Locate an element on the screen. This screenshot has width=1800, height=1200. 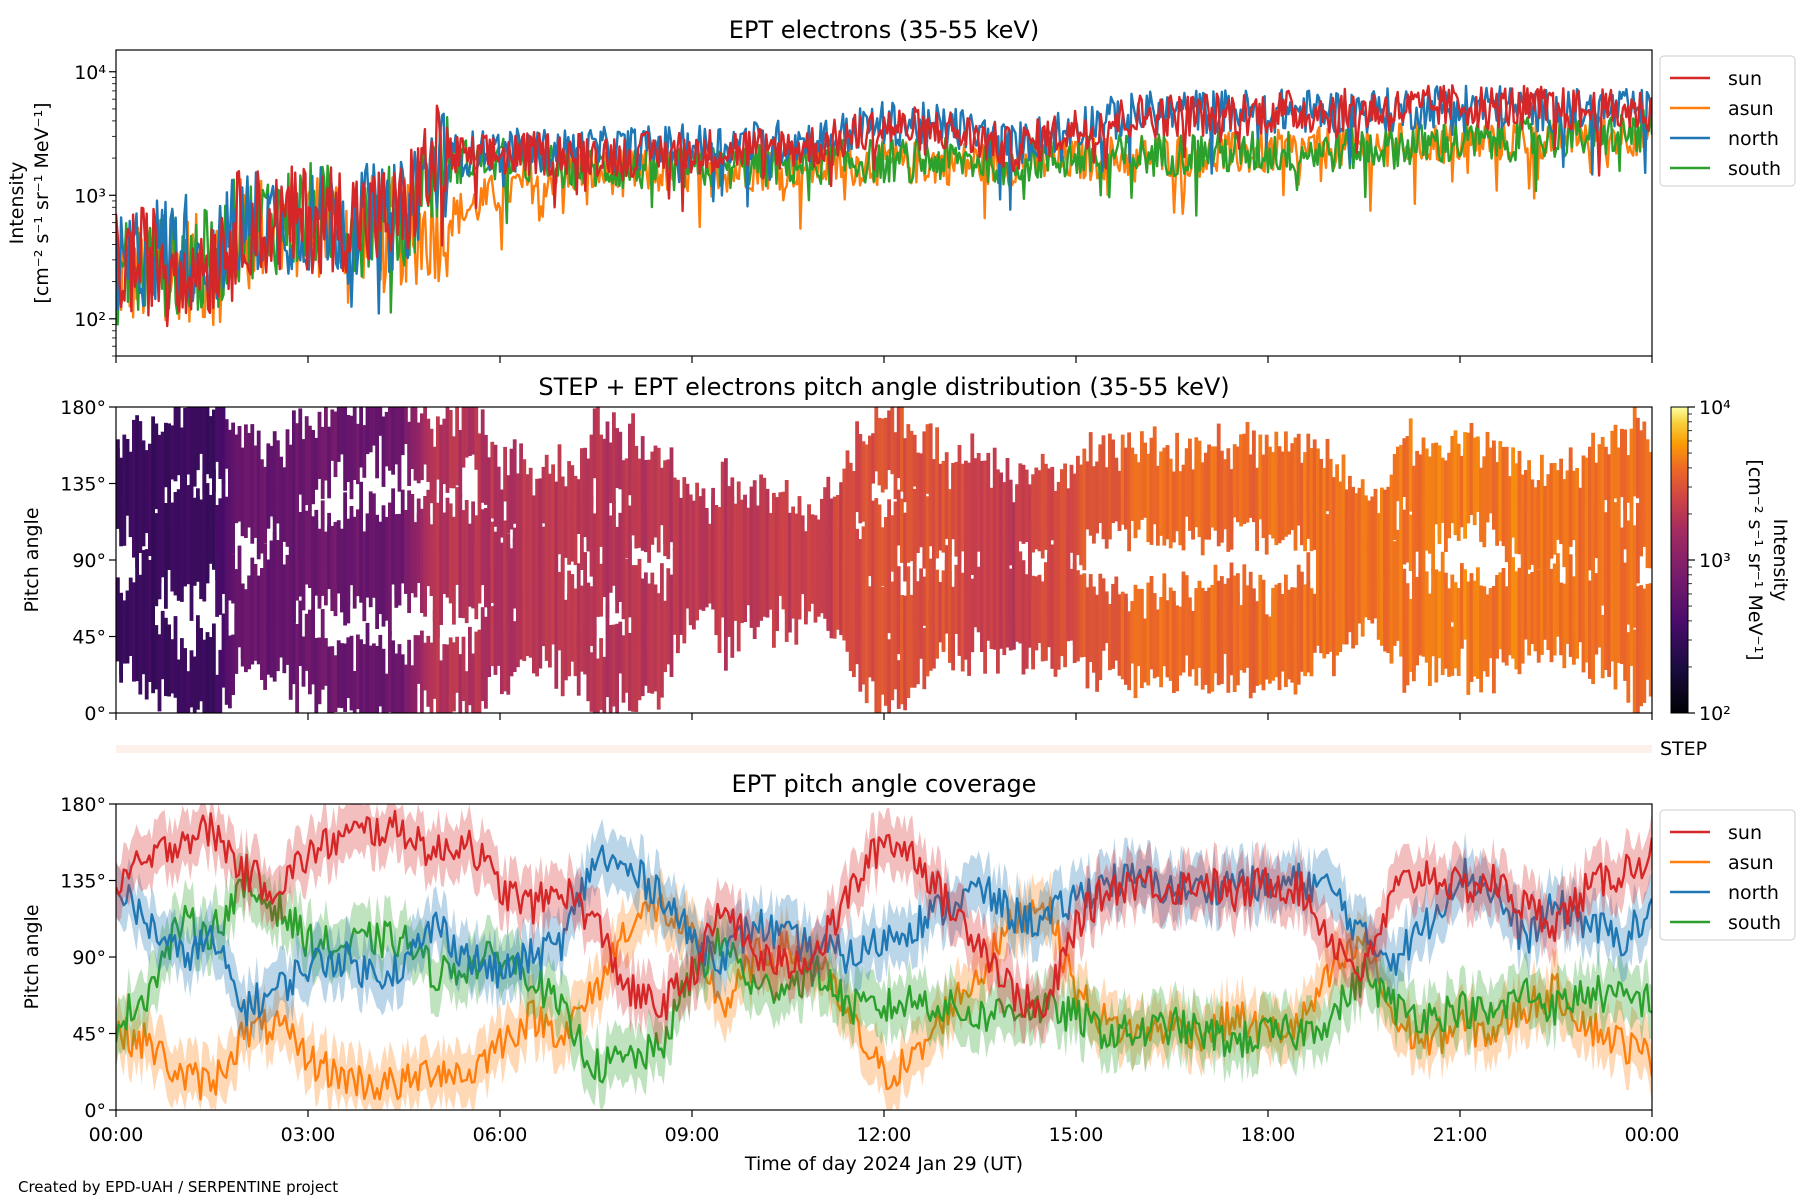
panel3-xtick-label: 21:00 is located at coordinates (1460, 1135).